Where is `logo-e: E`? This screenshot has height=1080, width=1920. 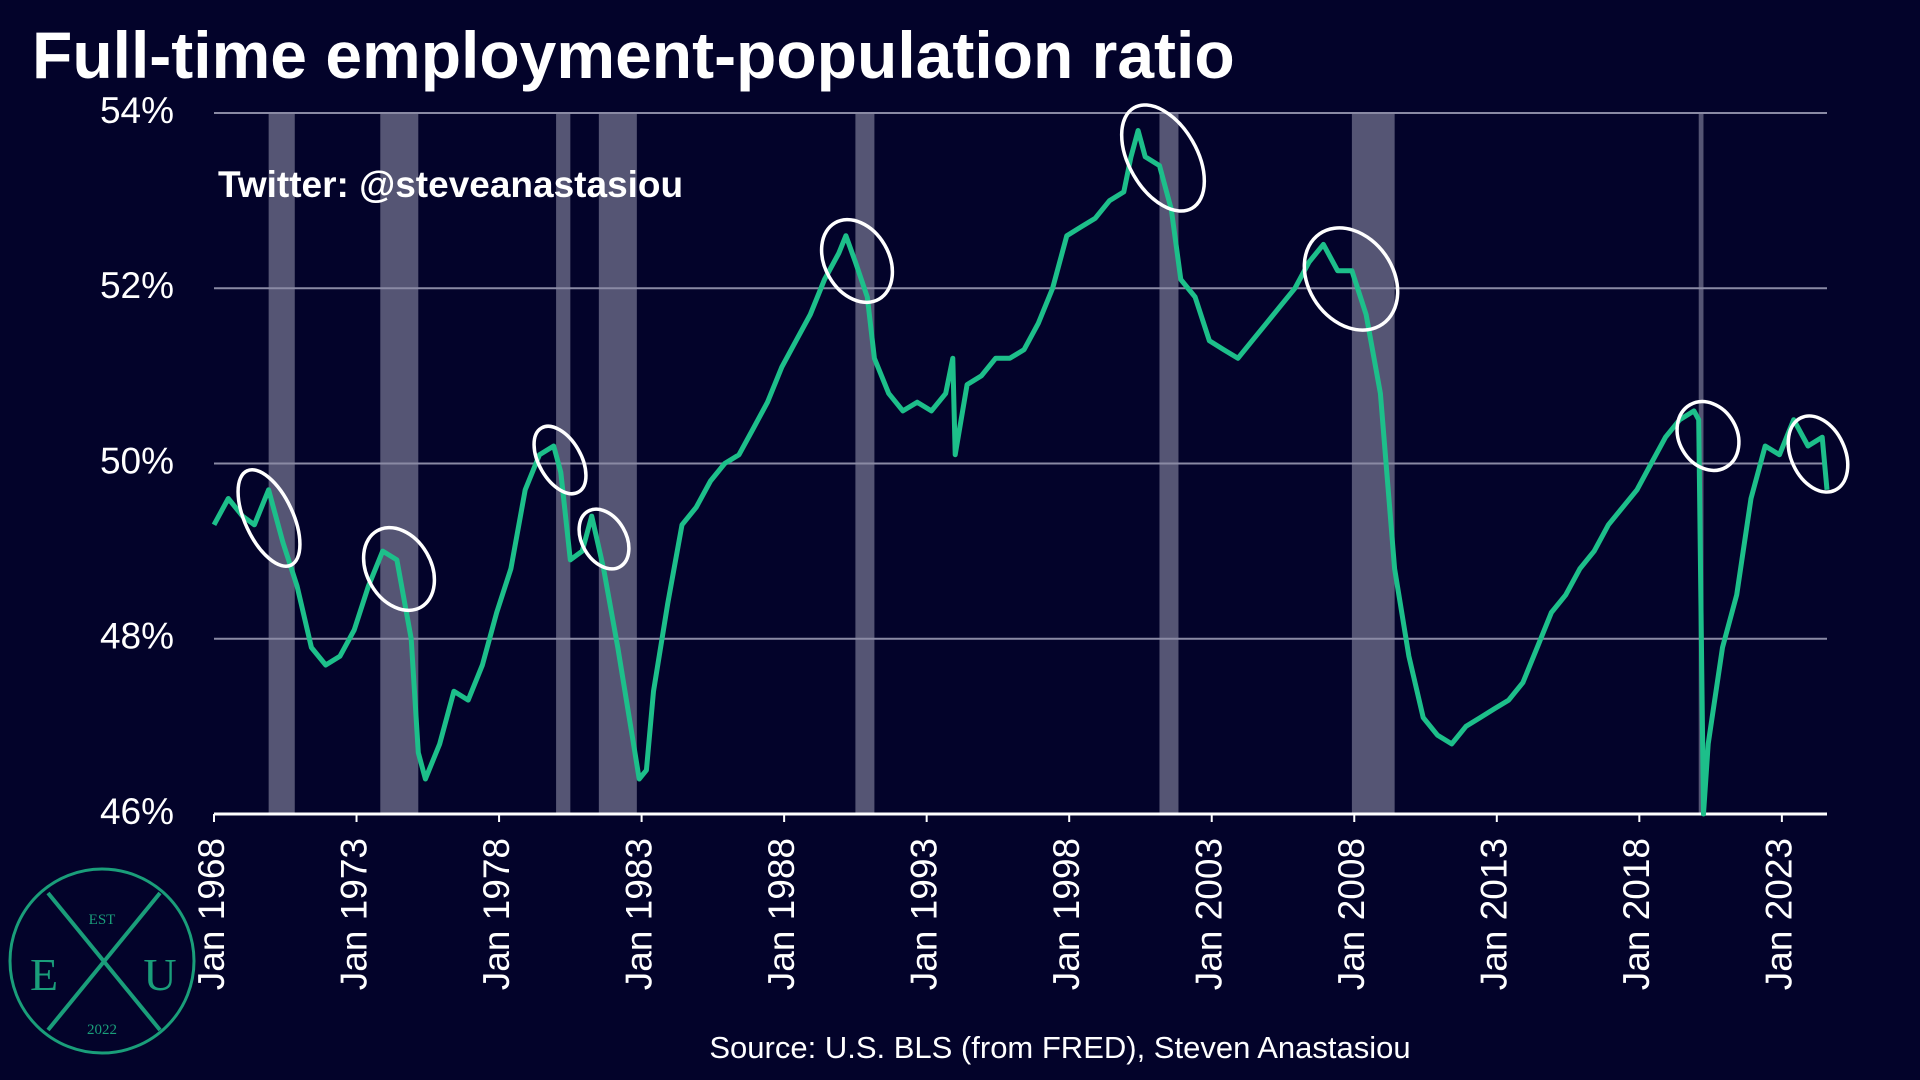
logo-e: E is located at coordinates (44, 974).